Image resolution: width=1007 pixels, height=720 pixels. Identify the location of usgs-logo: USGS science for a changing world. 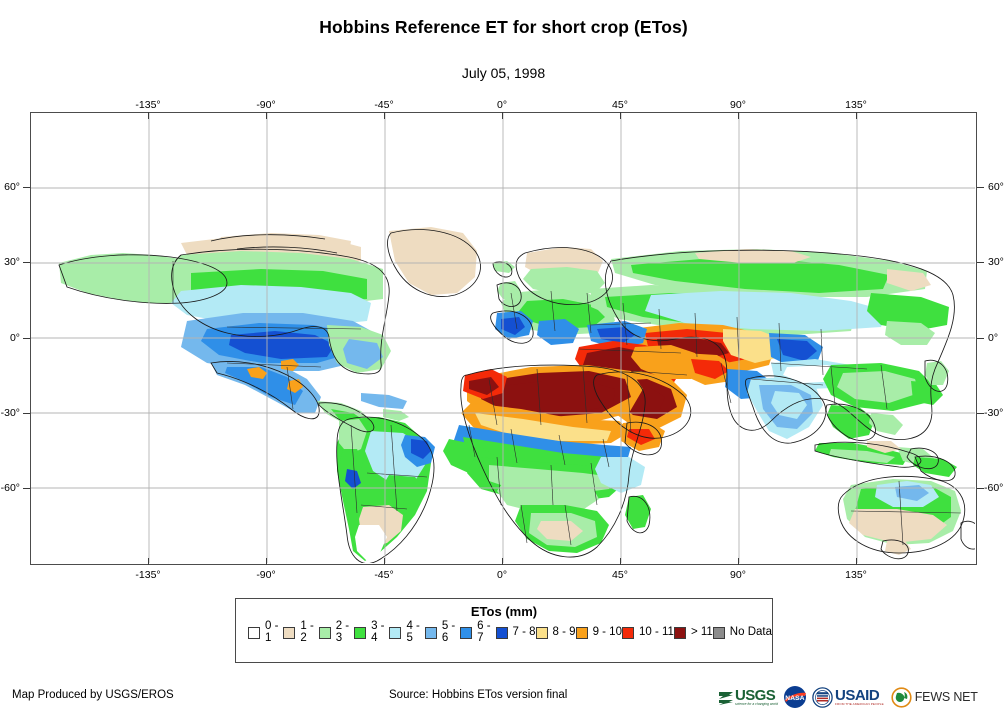
(748, 697).